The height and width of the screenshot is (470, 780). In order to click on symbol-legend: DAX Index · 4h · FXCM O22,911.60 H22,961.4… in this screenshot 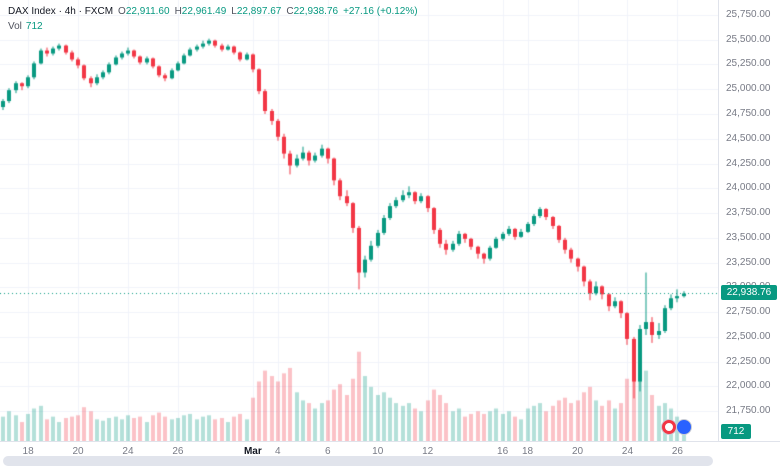, I will do `click(213, 19)`.